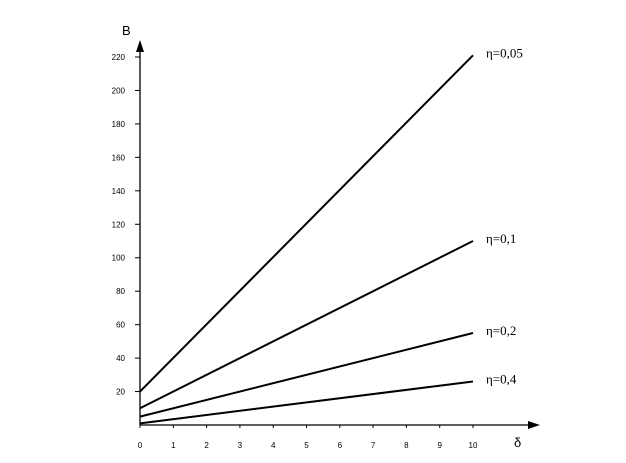  I want to click on x-axis-label: δ, so click(517, 442).